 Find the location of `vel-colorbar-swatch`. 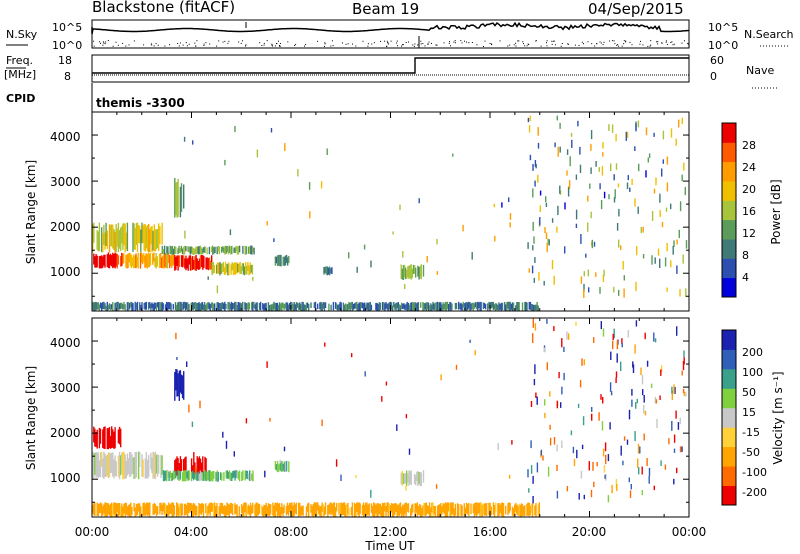

vel-colorbar-swatch is located at coordinates (729, 417).